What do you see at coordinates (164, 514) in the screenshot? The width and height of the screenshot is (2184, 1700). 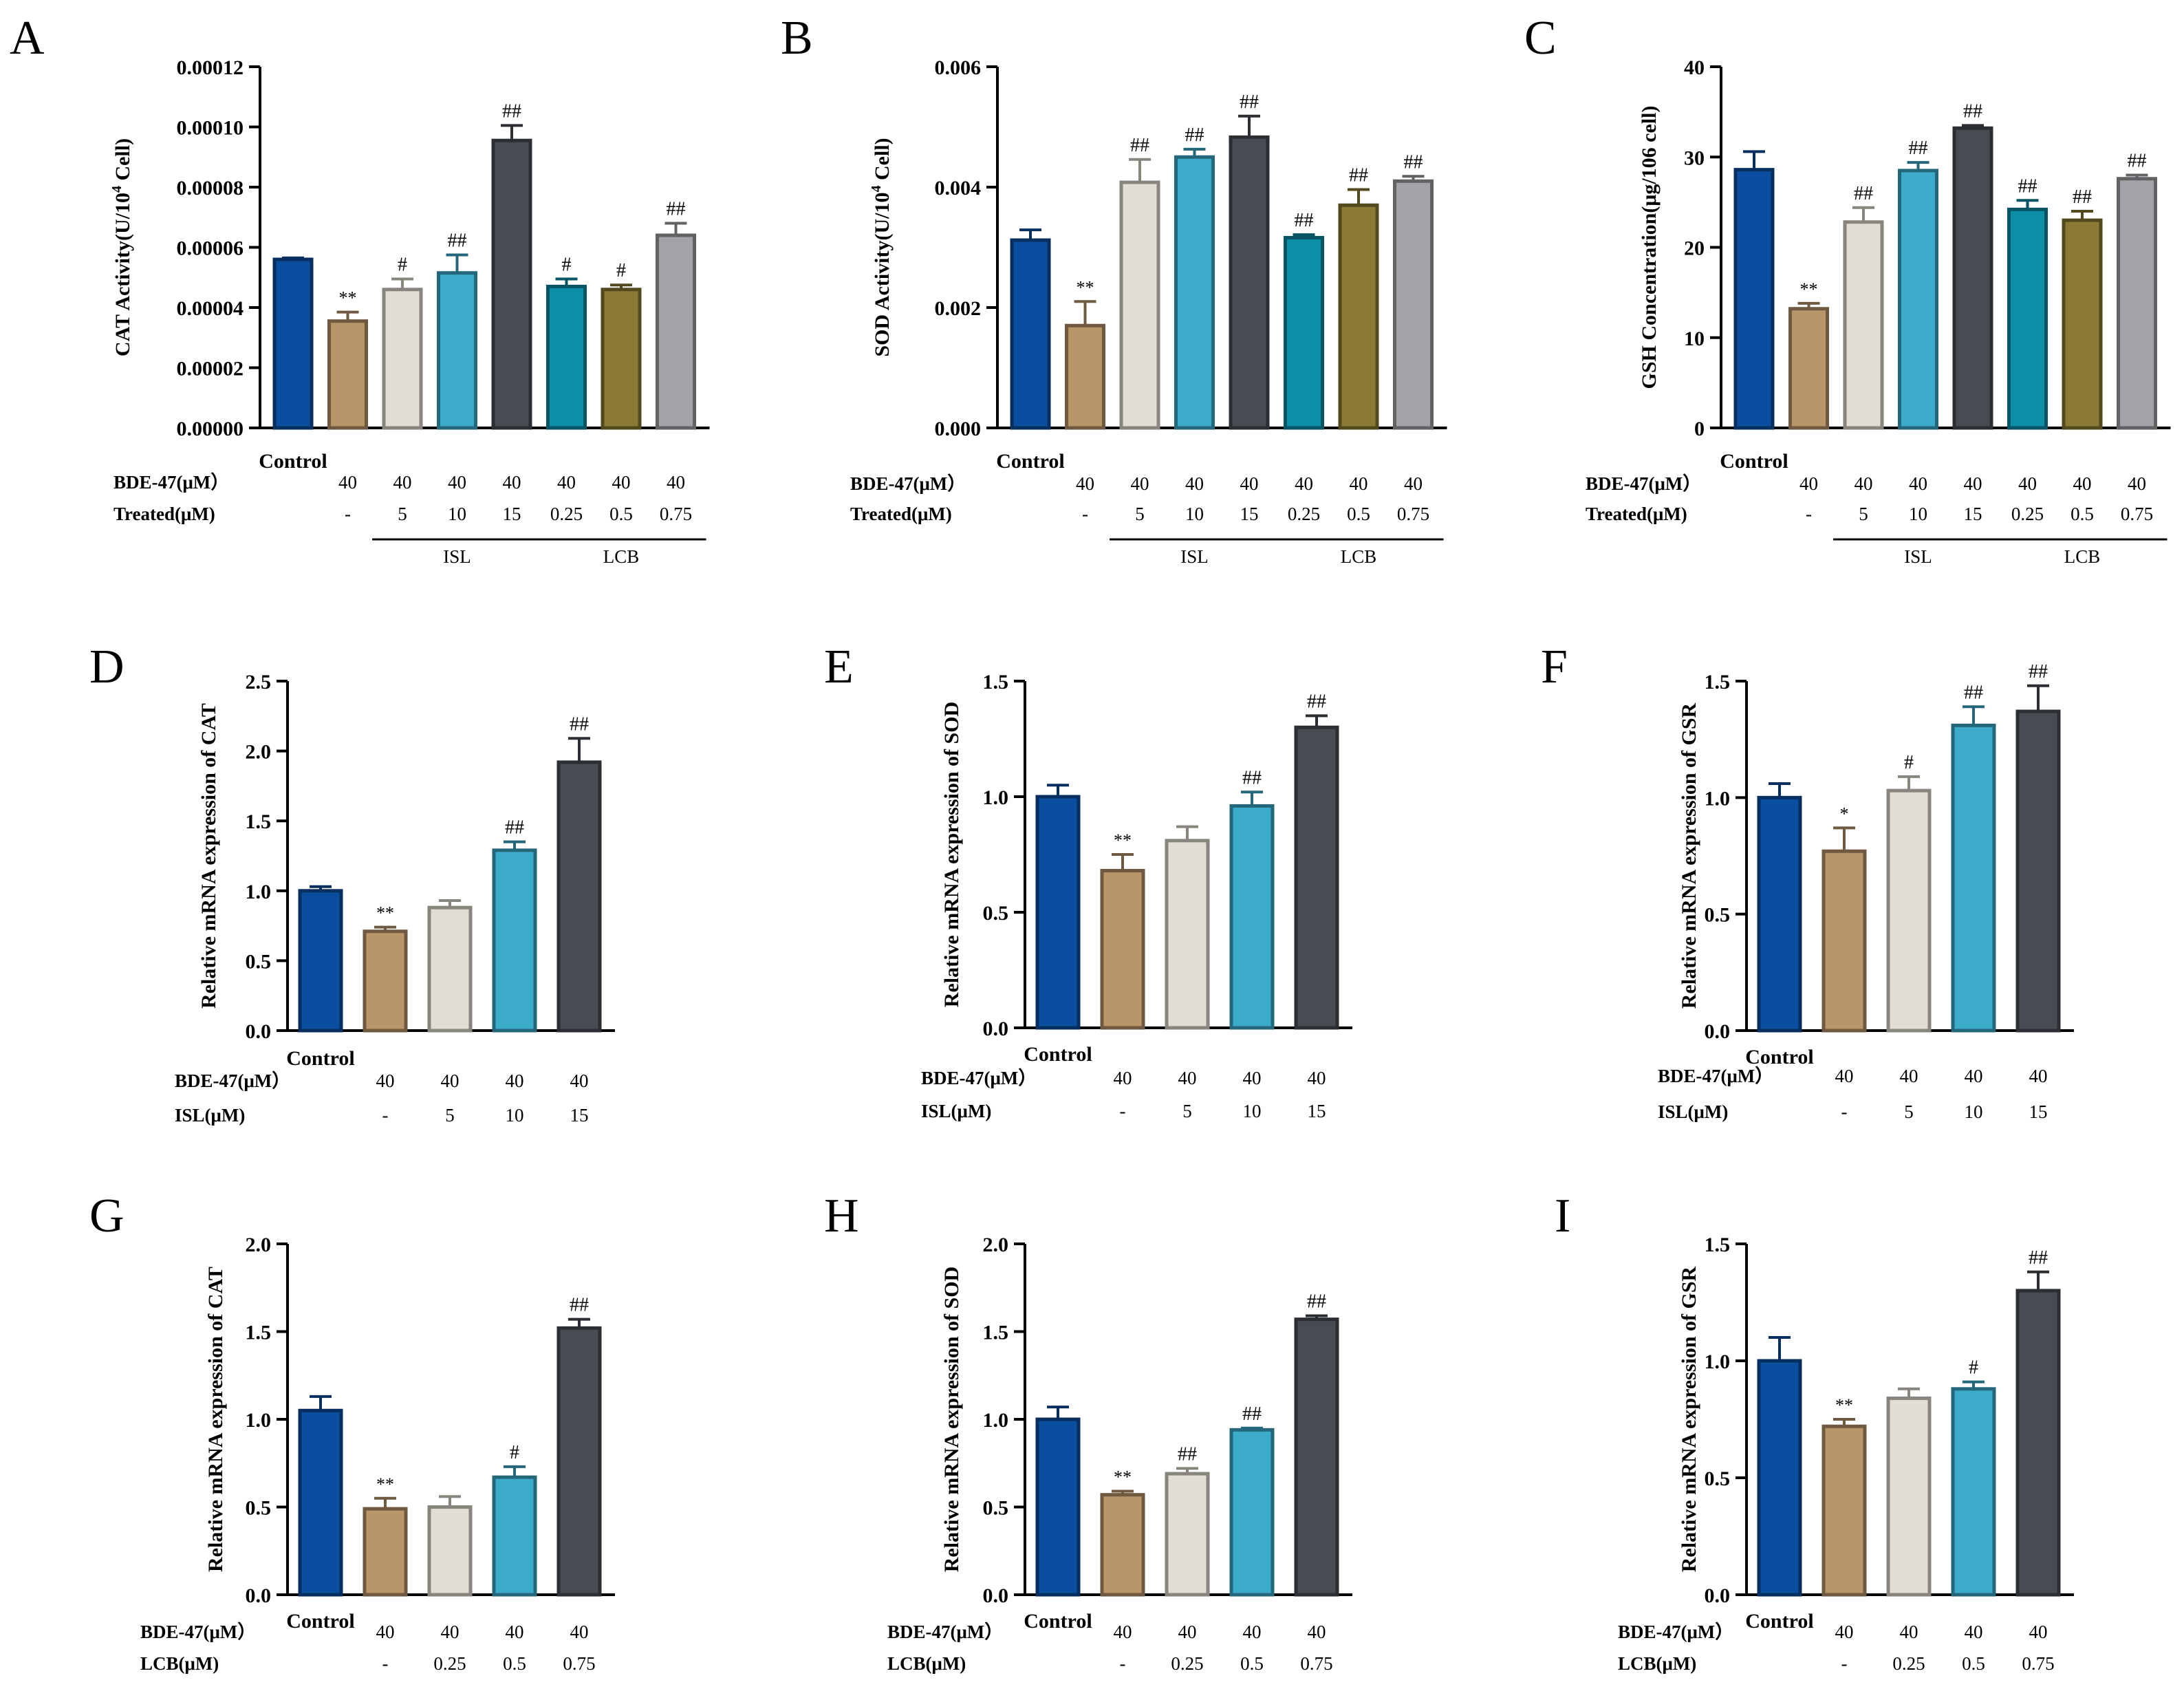 I see `row-label-treatment: Treated(μM)` at bounding box center [164, 514].